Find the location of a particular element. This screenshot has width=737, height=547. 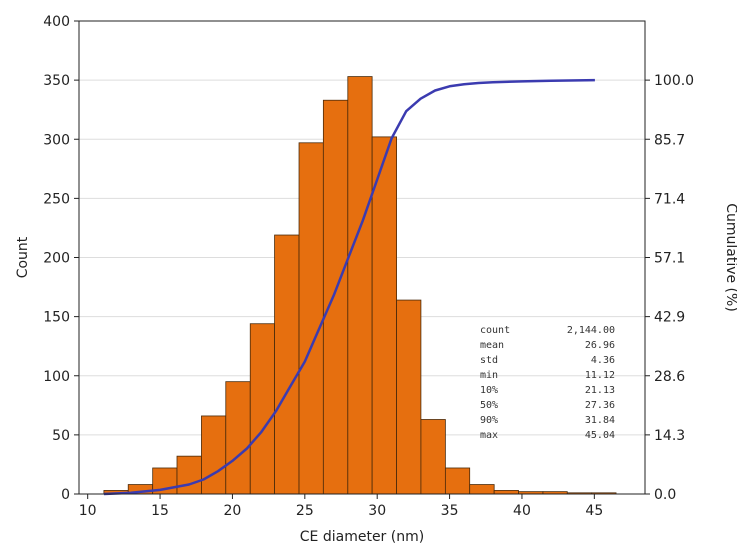

stats-label: max is located at coordinates (489, 435).